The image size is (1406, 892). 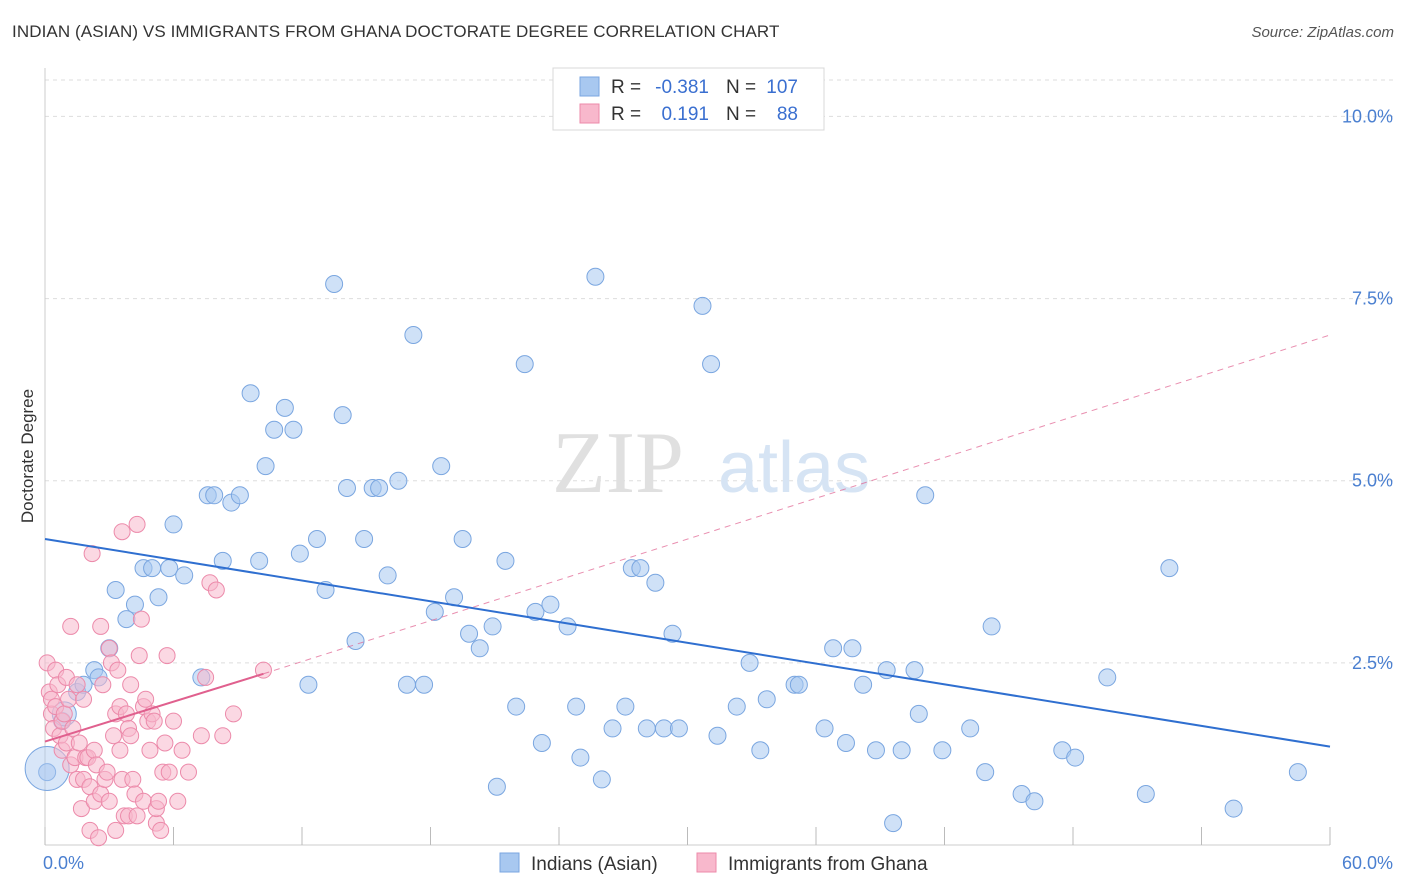 I want to click on trend-line-immigrants-ghana, so click(x=154, y=707).